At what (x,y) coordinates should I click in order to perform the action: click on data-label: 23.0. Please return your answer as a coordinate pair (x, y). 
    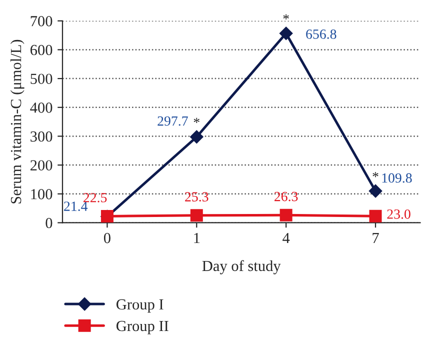
    Looking at the image, I should click on (398, 214).